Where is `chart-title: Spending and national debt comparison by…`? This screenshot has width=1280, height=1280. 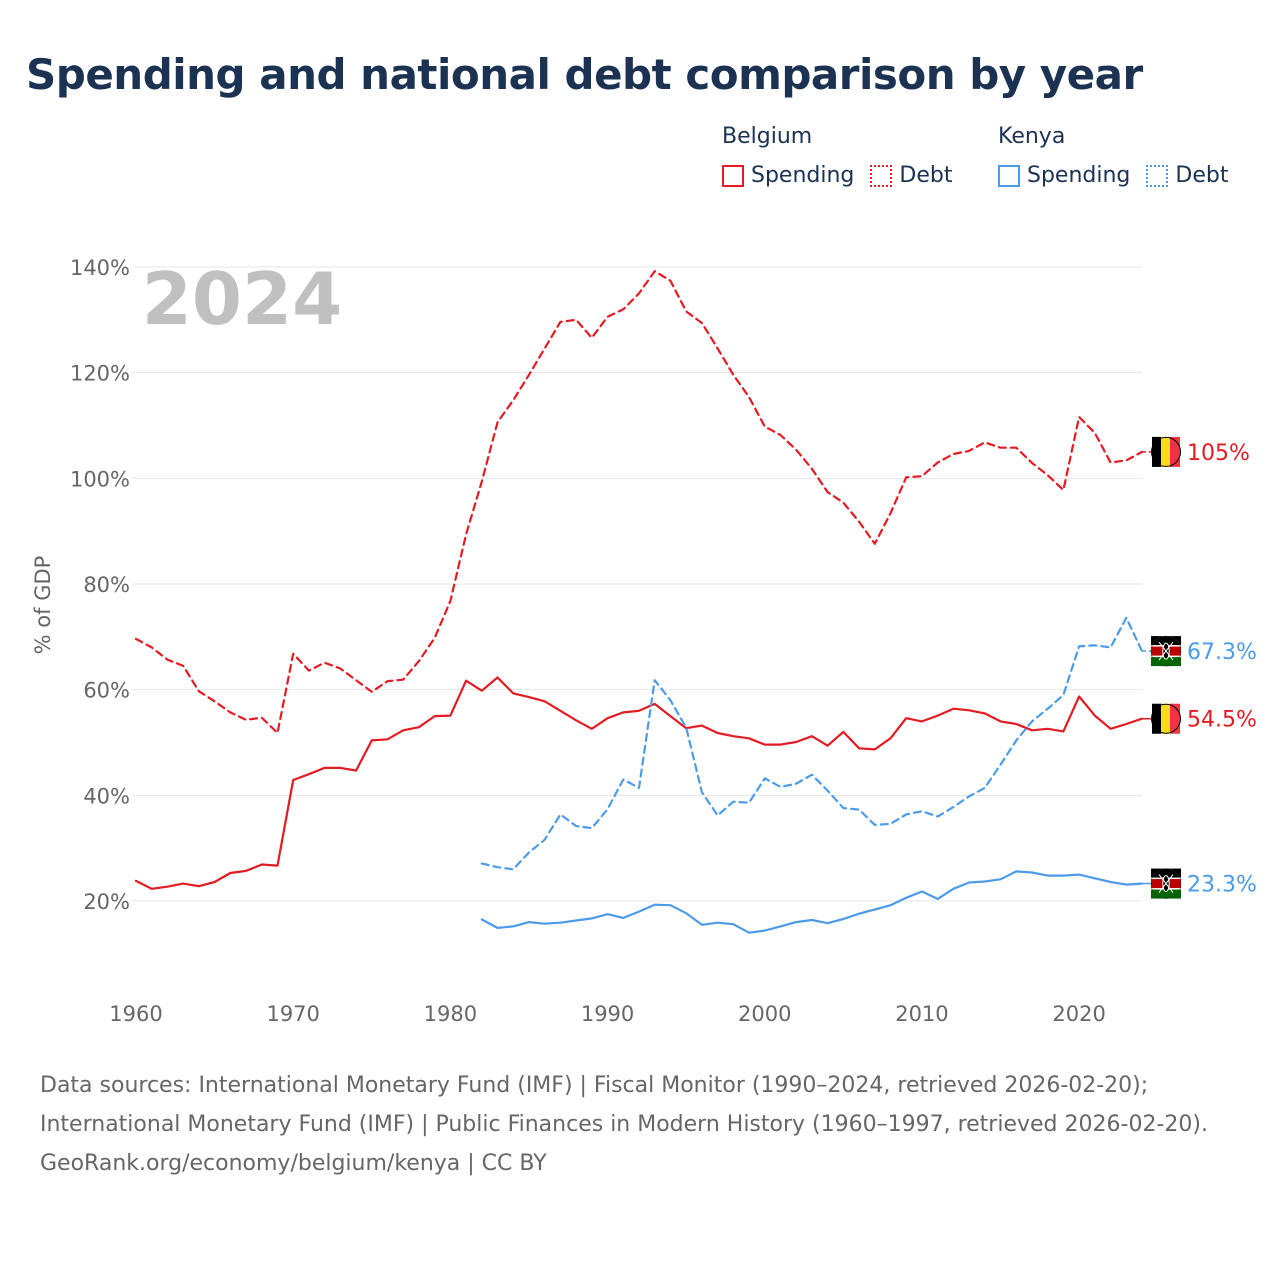 chart-title: Spending and national debt comparison by… is located at coordinates (584, 74).